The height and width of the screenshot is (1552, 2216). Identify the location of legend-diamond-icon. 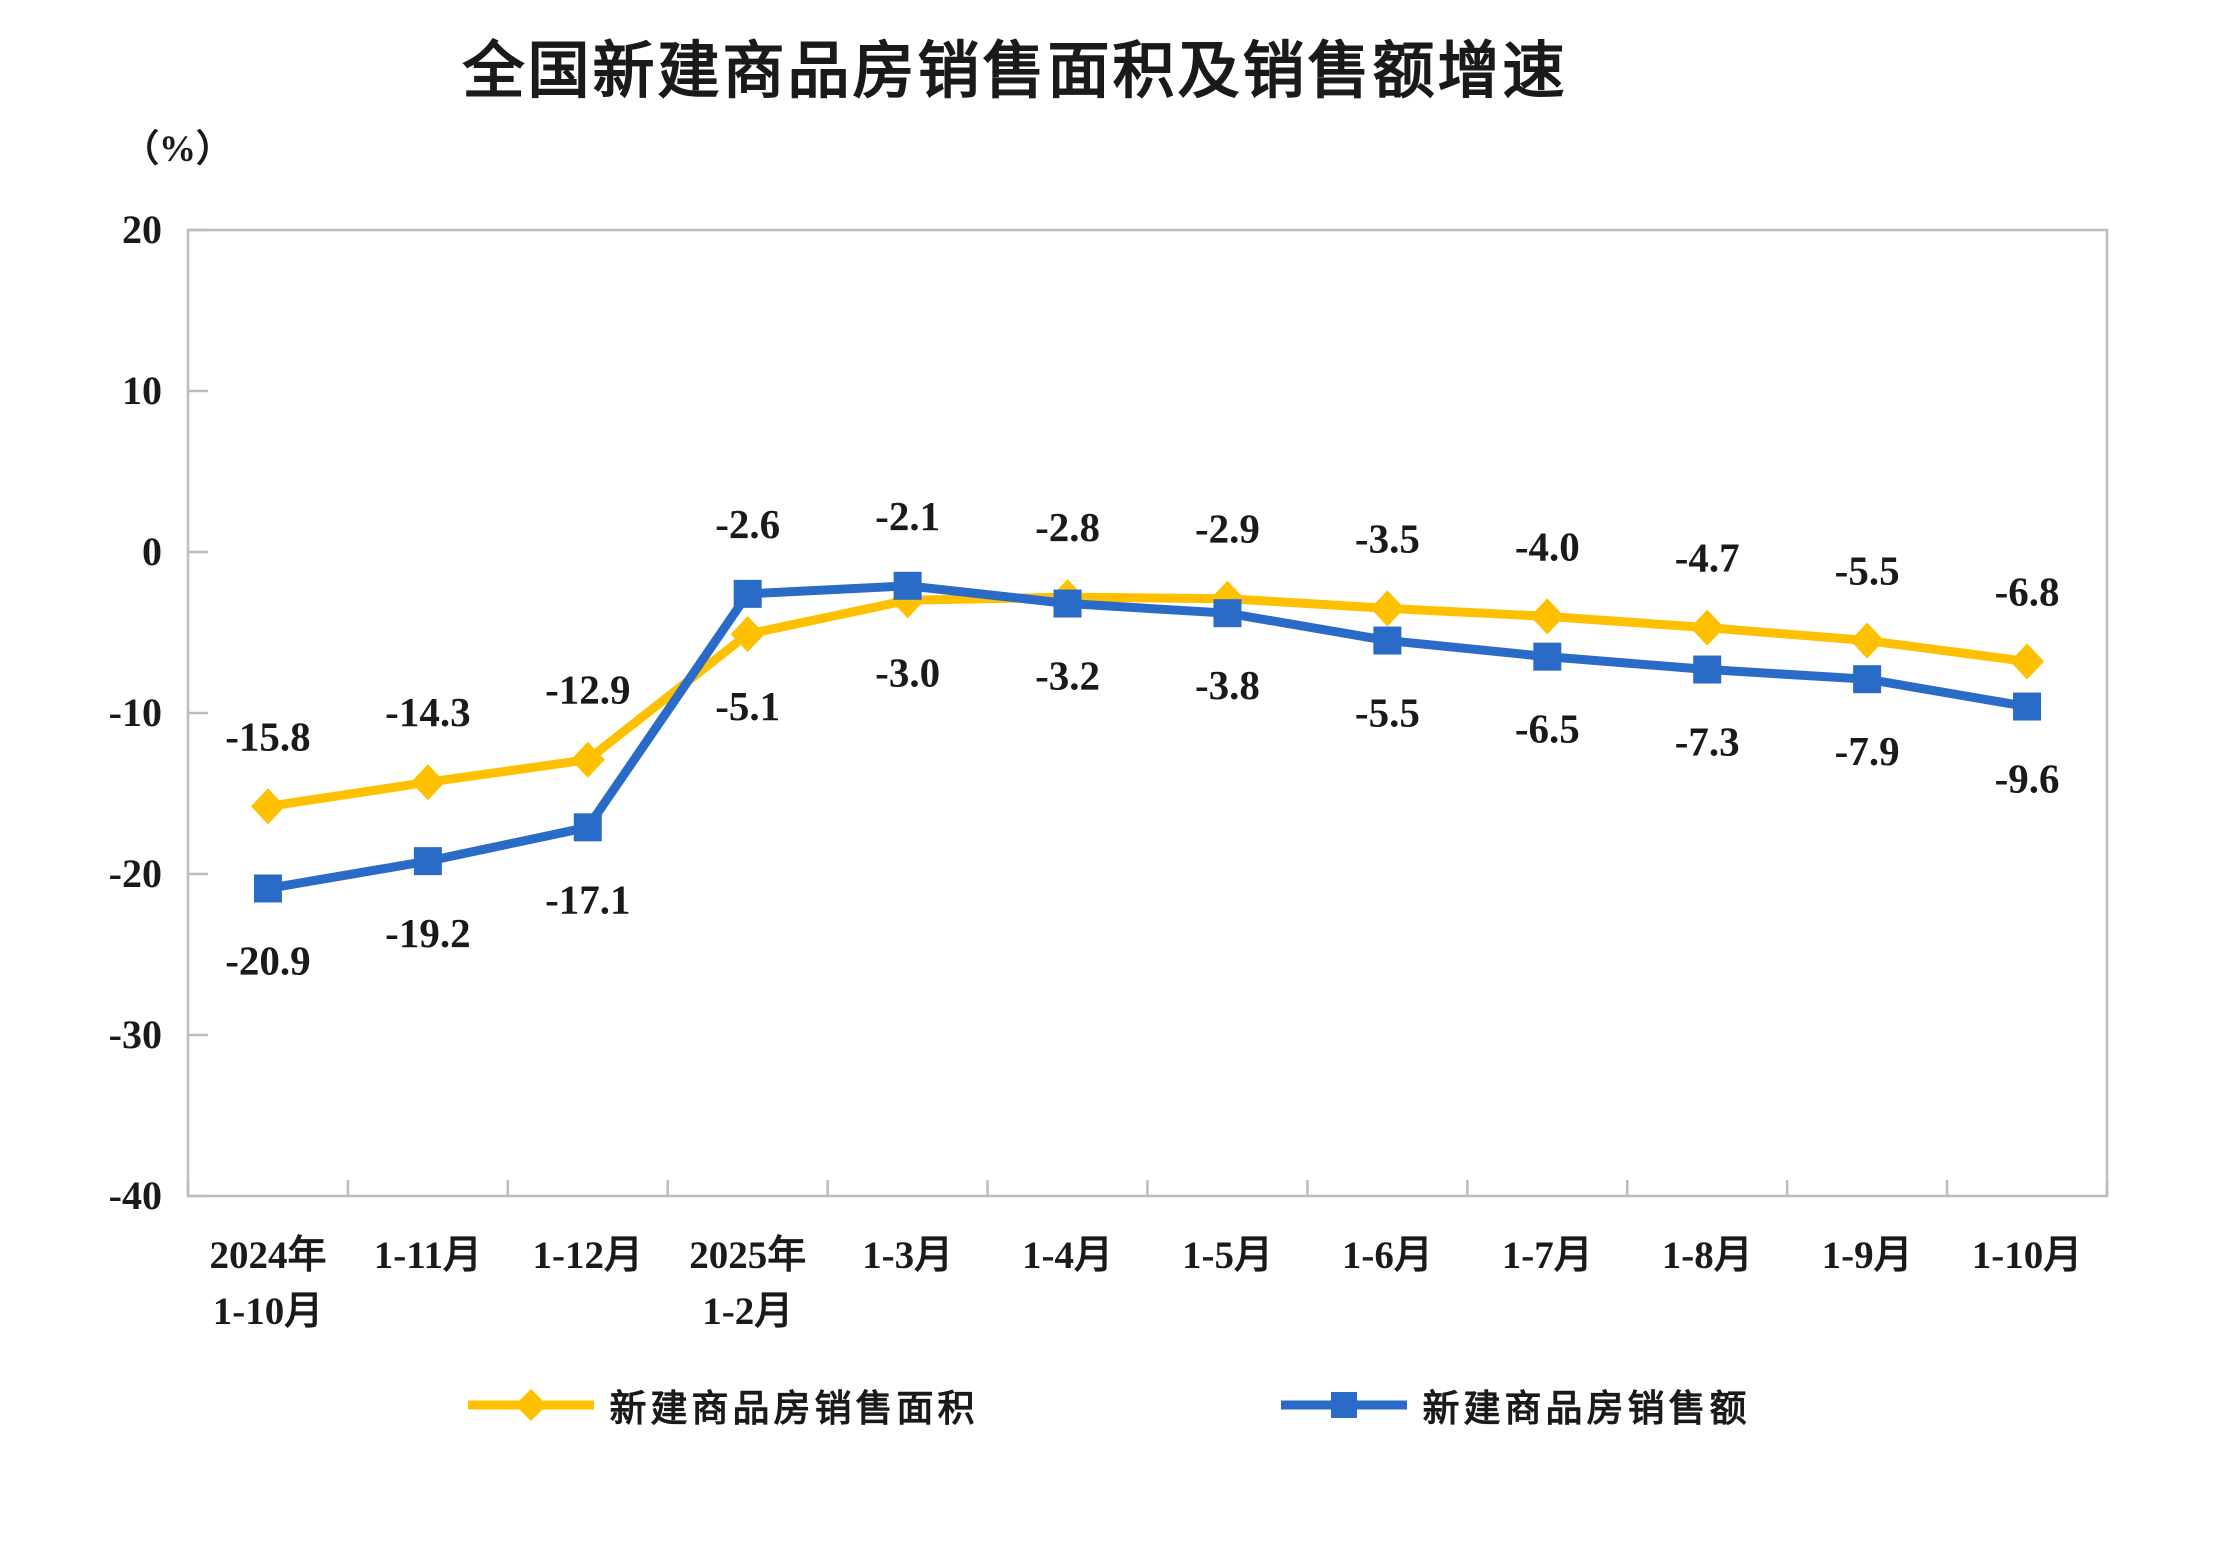
(530, 1405).